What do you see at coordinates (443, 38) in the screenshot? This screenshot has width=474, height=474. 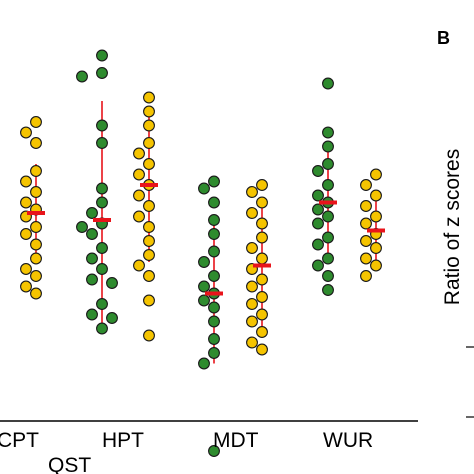 I see `panel-label-b: B` at bounding box center [443, 38].